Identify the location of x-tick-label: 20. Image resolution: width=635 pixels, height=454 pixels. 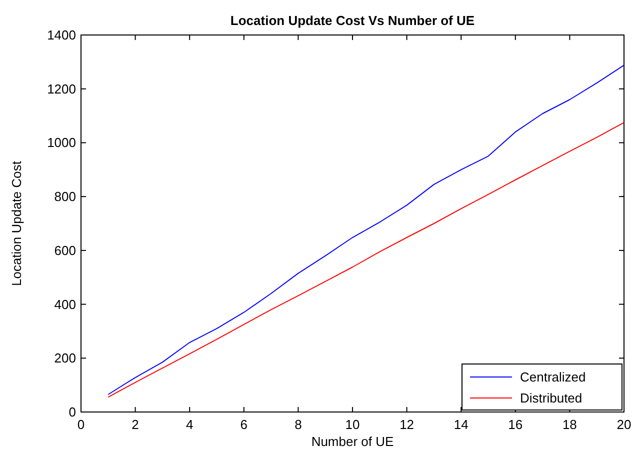
(624, 424).